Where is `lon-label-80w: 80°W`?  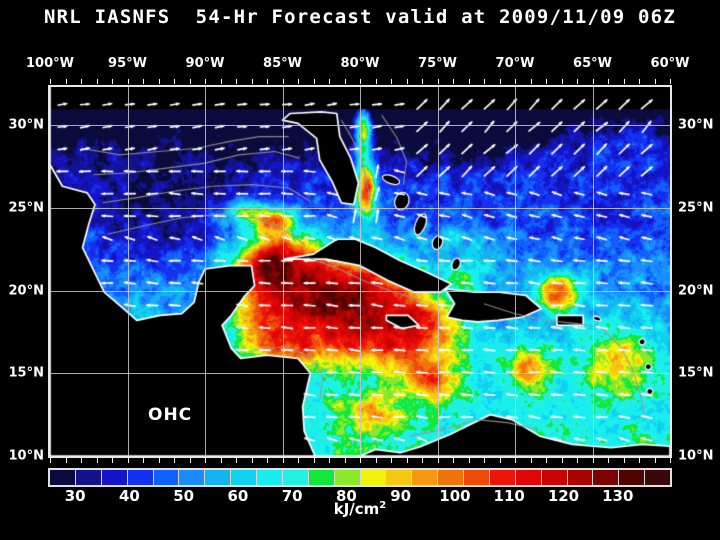 lon-label-80w: 80°W is located at coordinates (360, 63).